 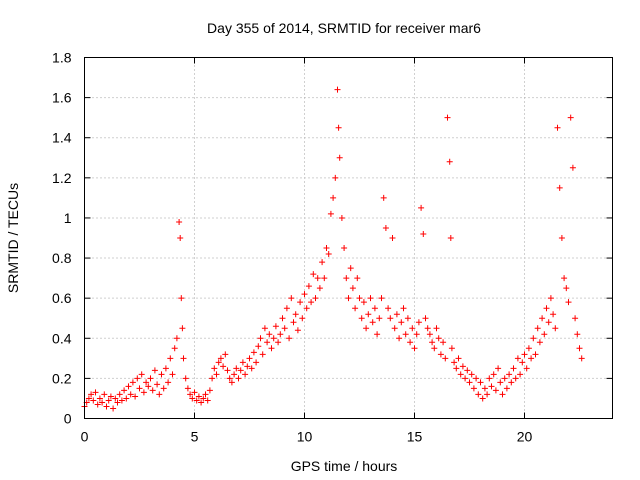 I want to click on x-tick-label: 20, so click(x=525, y=437).